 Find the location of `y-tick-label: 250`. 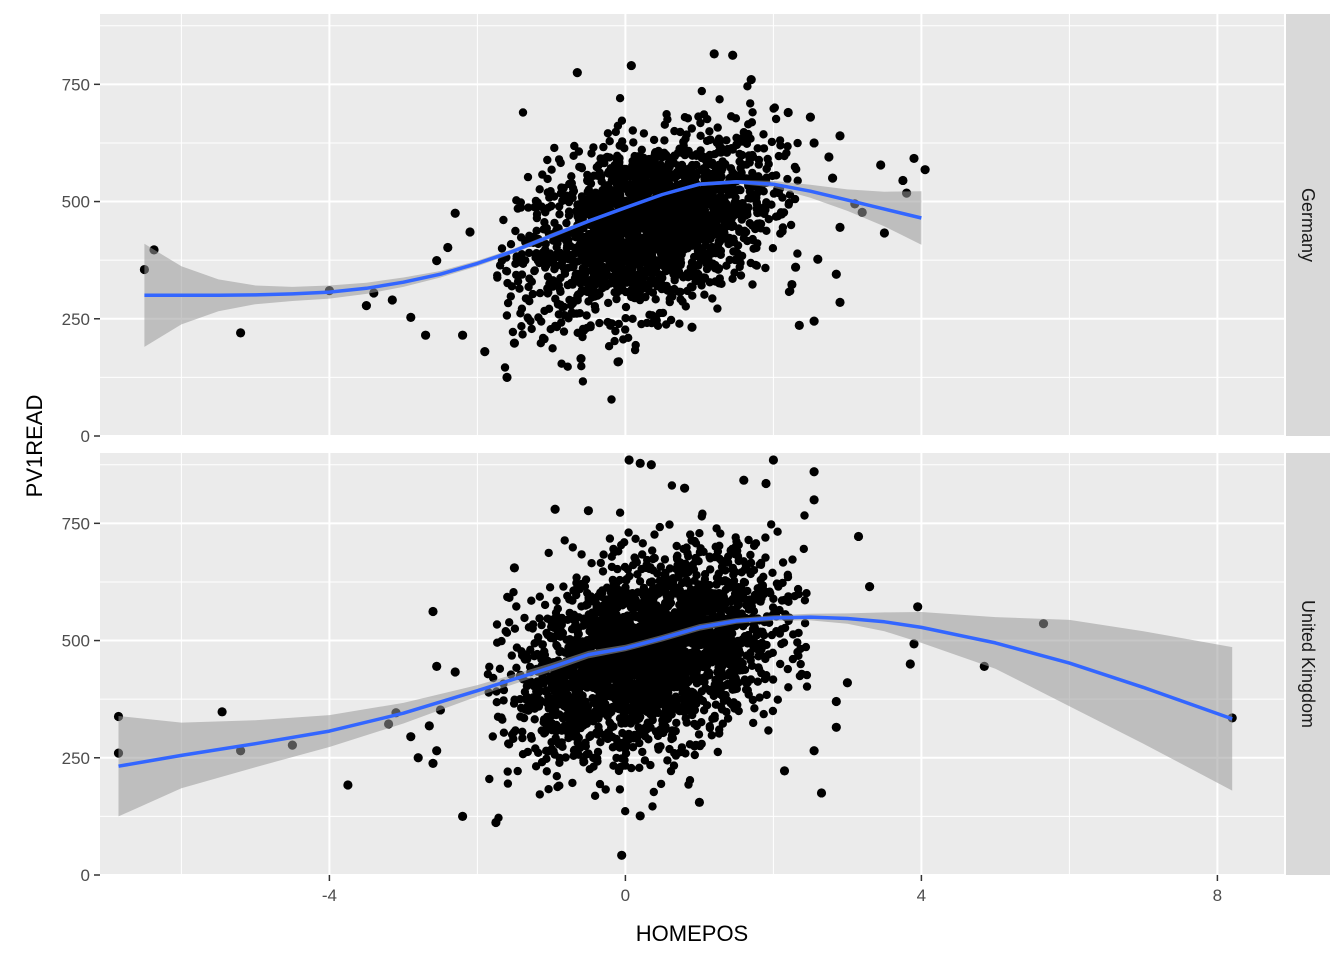

y-tick-label: 250 is located at coordinates (76, 758).